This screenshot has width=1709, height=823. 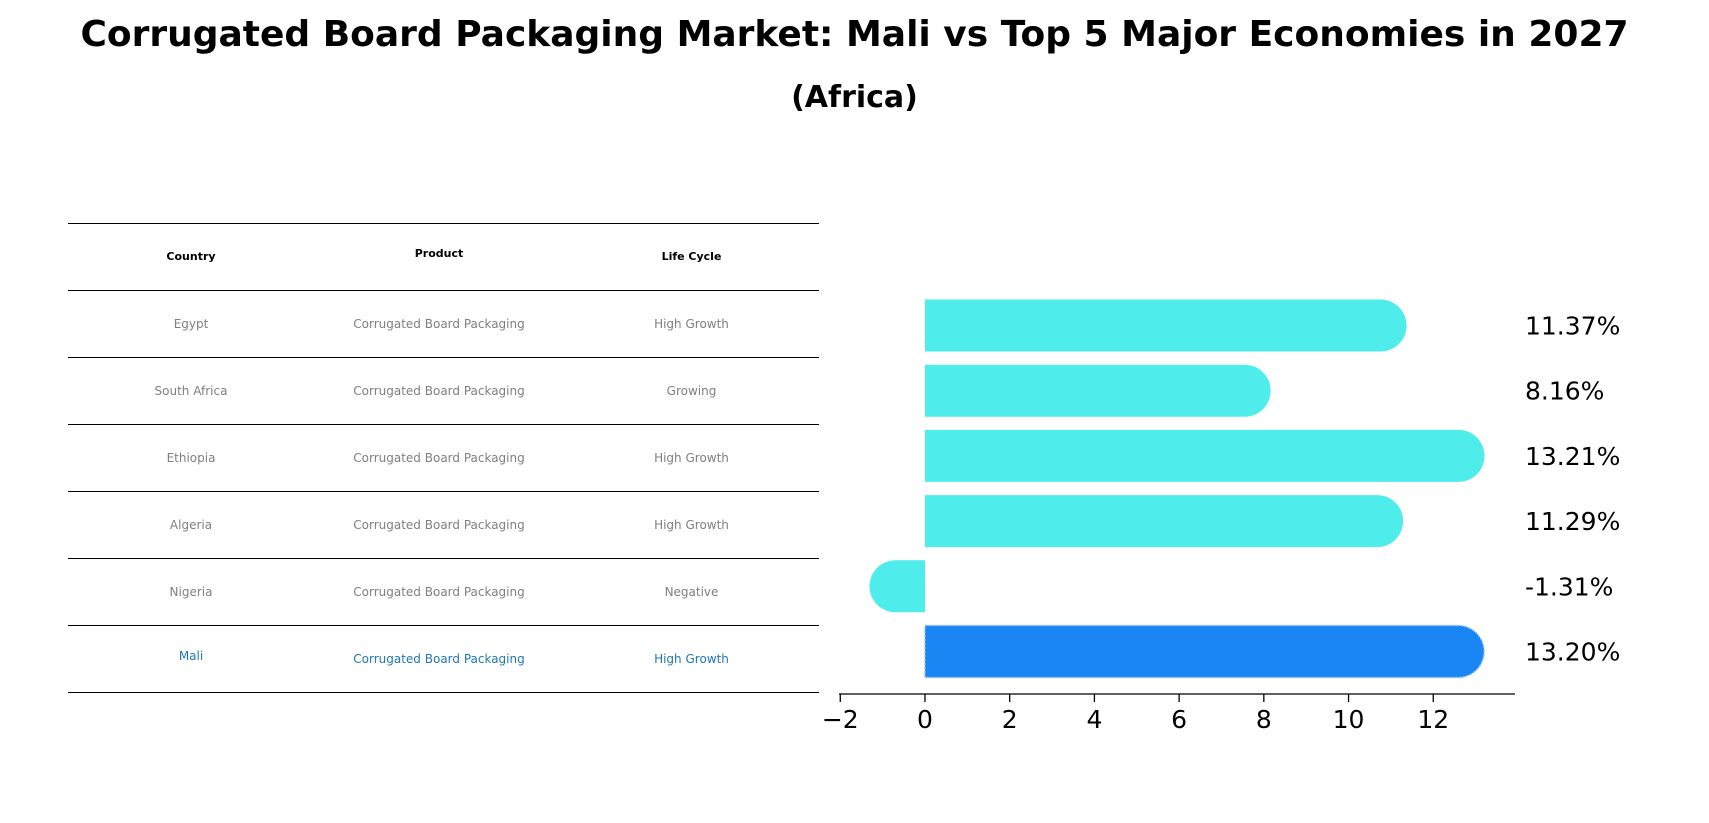 What do you see at coordinates (1164, 521) in the screenshot?
I see `bar-algeria` at bounding box center [1164, 521].